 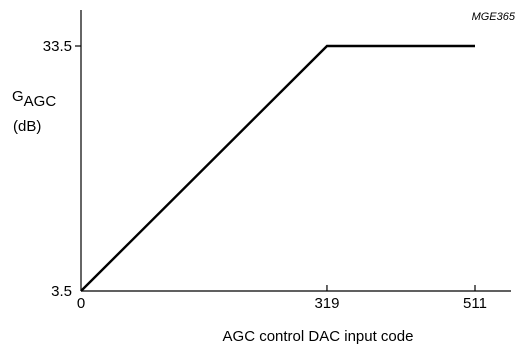 I want to click on x-ticks: 0 319 511, so click(x=282, y=298).